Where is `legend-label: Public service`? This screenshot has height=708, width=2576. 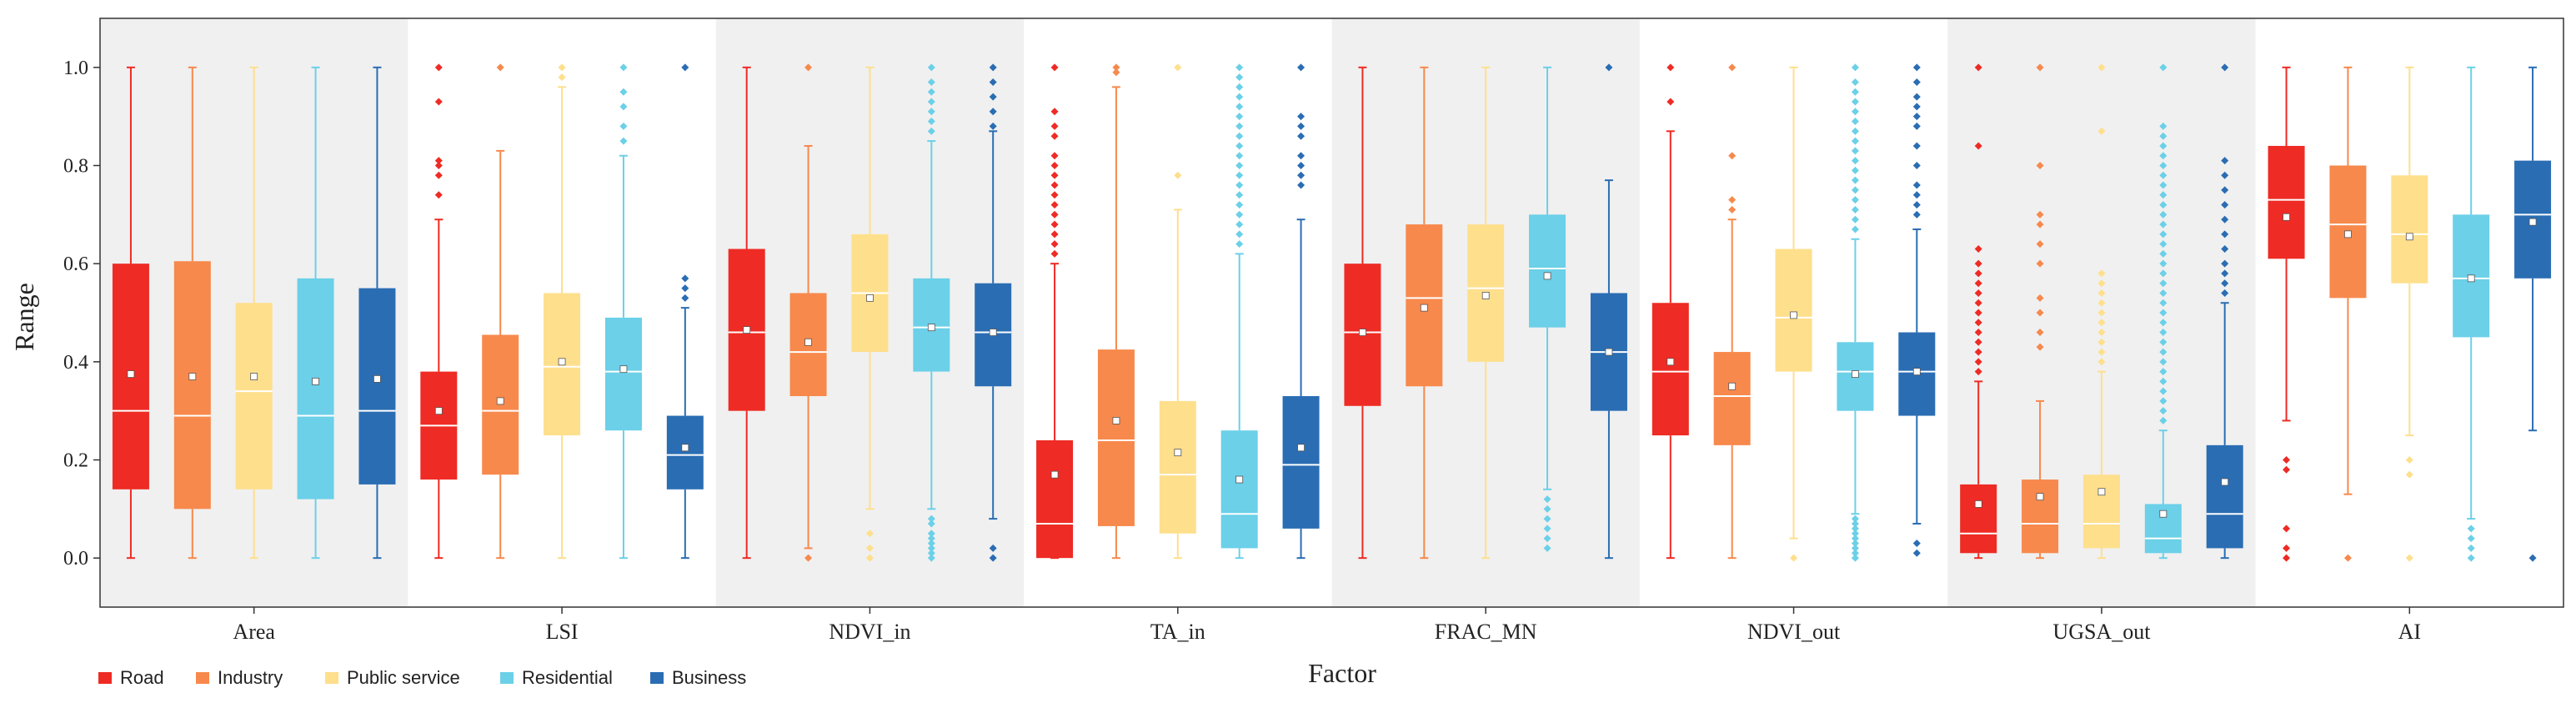
legend-label: Public service is located at coordinates (403, 677).